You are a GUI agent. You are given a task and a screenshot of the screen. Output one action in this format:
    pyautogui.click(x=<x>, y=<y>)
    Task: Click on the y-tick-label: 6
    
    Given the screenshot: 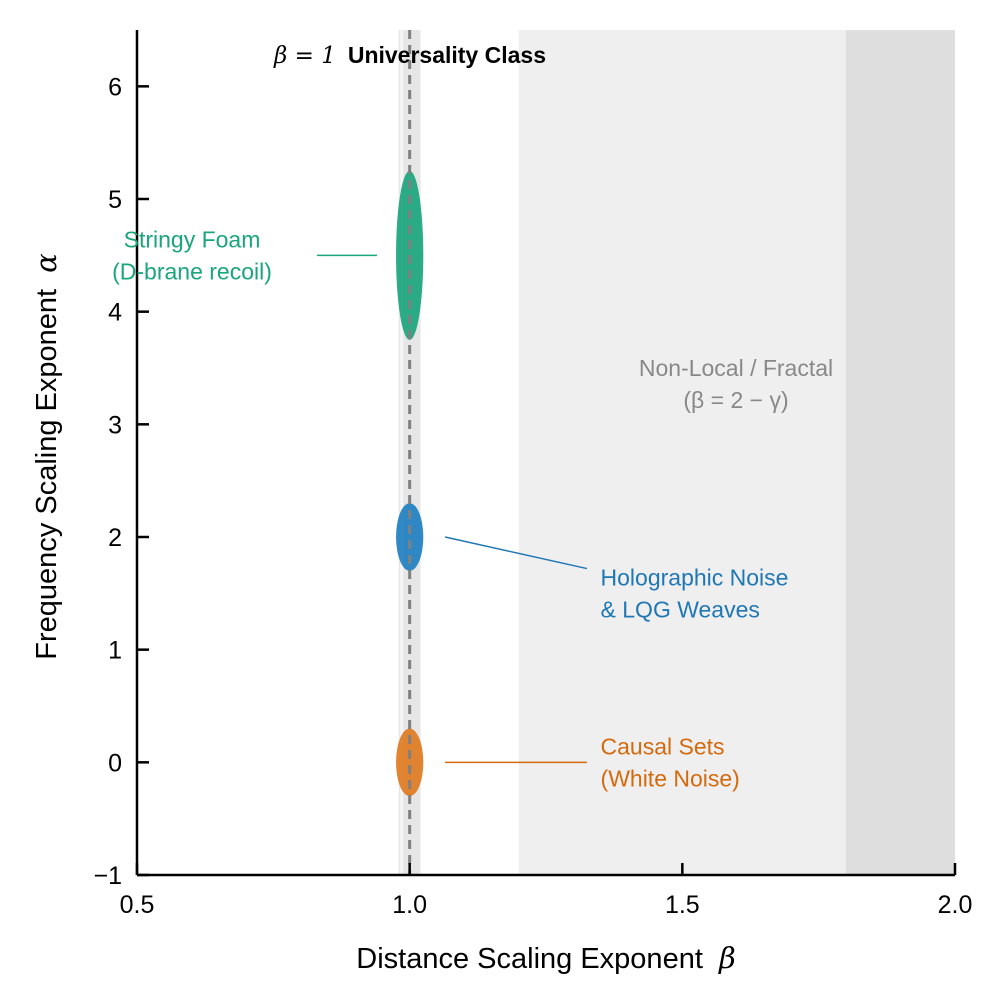 What is the action you would take?
    pyautogui.click(x=115, y=87)
    